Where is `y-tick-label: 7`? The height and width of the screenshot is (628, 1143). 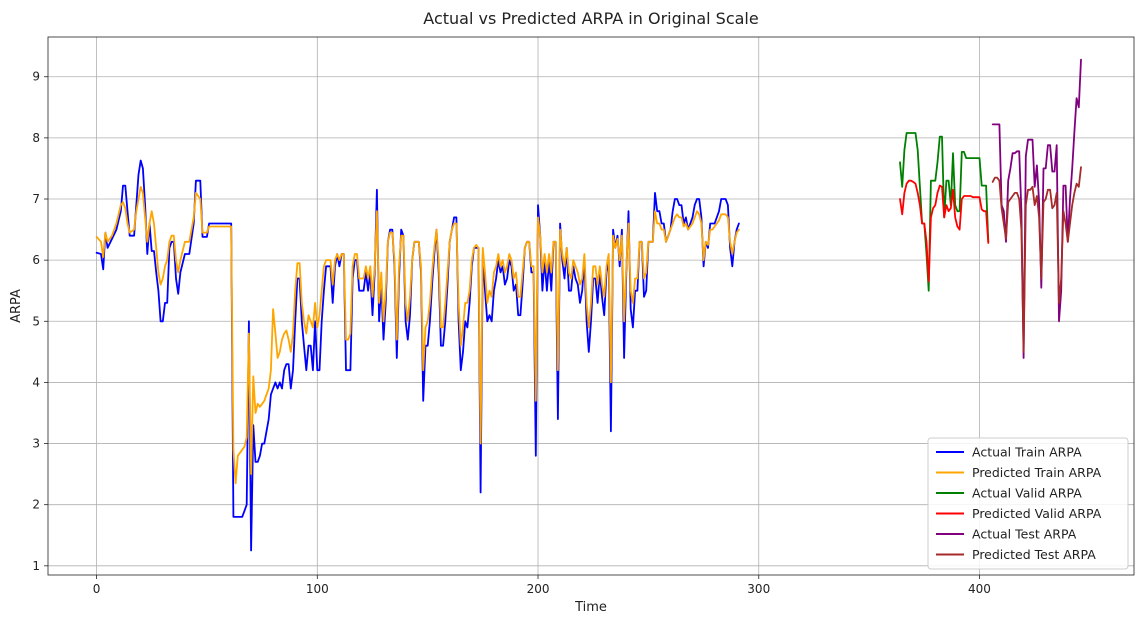 y-tick-label: 7 is located at coordinates (36, 199).